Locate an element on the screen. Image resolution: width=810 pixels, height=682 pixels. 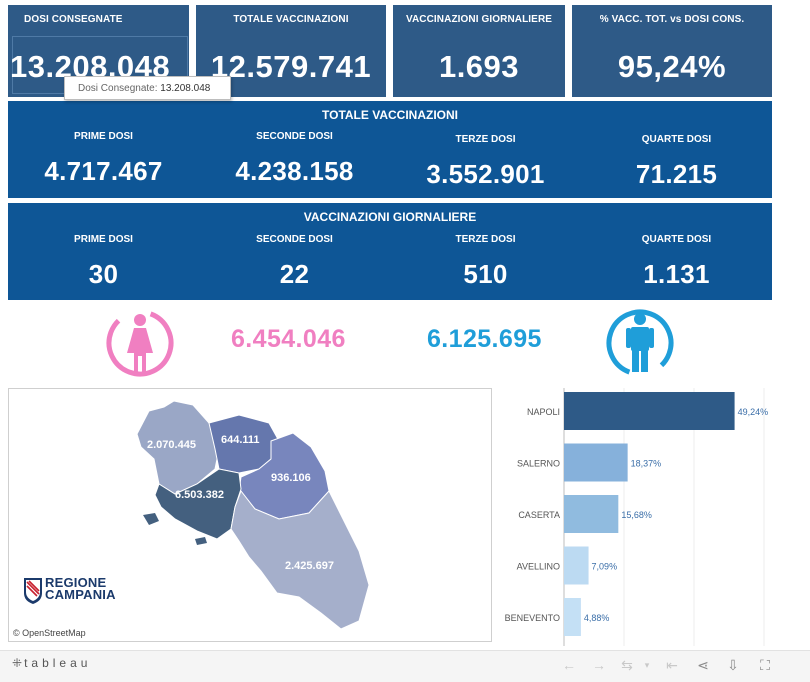
share-icon: ⋖ is located at coordinates (703, 665).